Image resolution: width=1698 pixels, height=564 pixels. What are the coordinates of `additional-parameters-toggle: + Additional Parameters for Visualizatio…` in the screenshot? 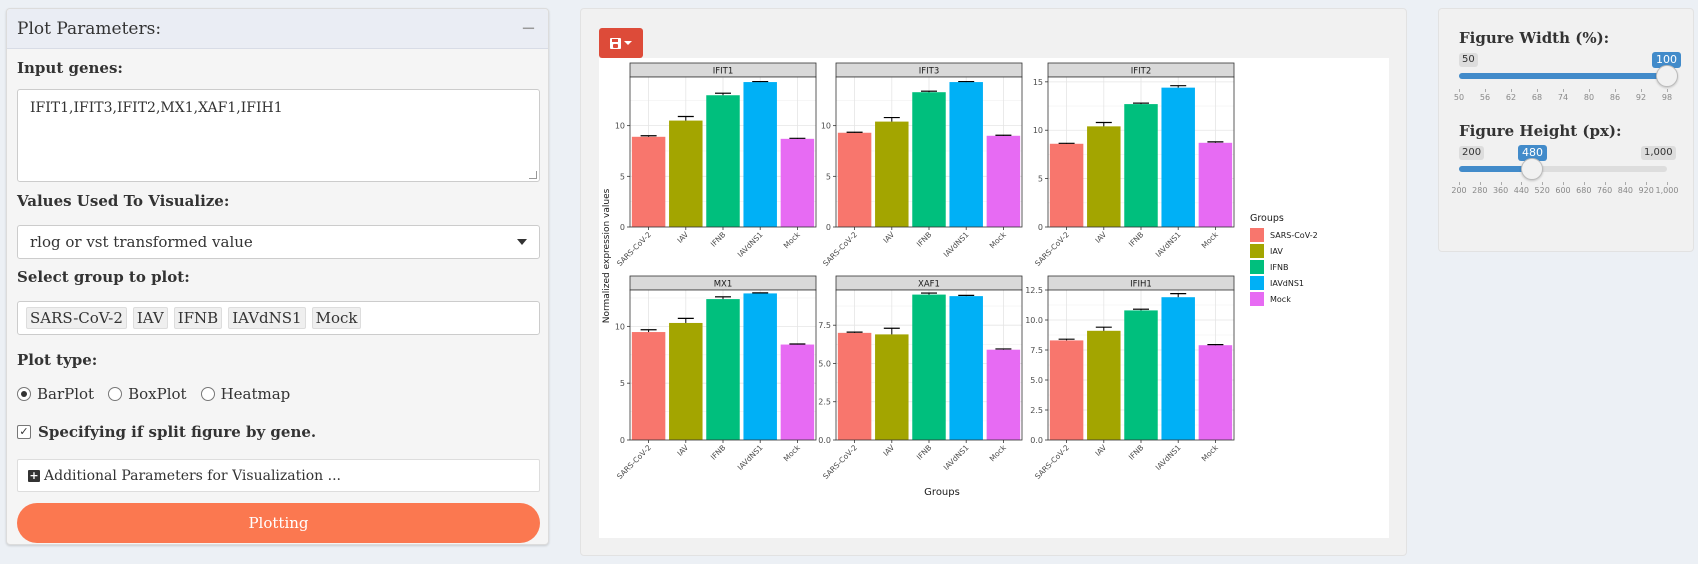 It's located at (278, 475).